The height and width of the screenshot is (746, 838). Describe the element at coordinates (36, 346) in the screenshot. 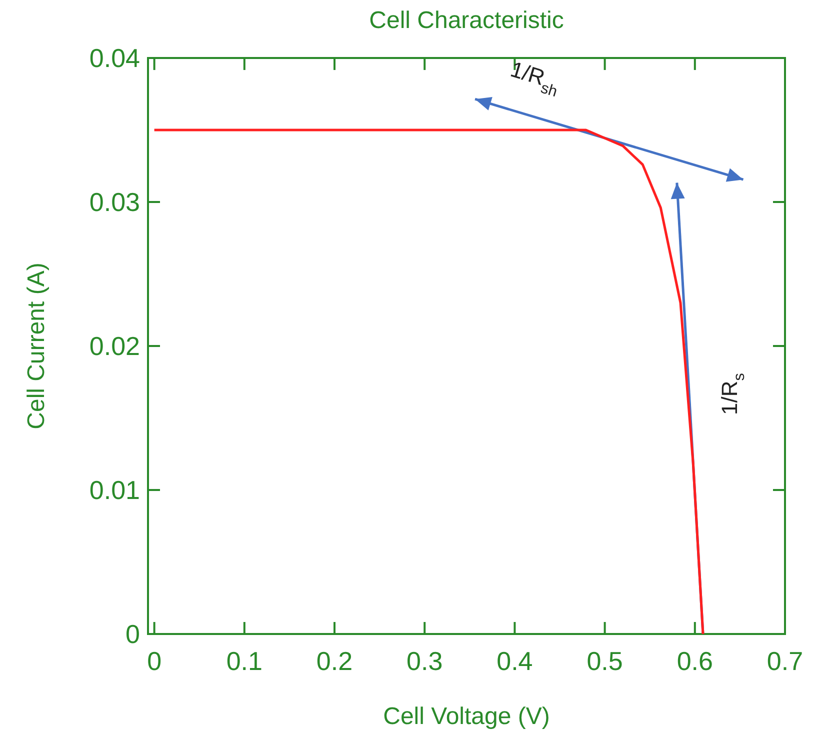

I see `y-axis-title: Cell Current (A)` at that location.